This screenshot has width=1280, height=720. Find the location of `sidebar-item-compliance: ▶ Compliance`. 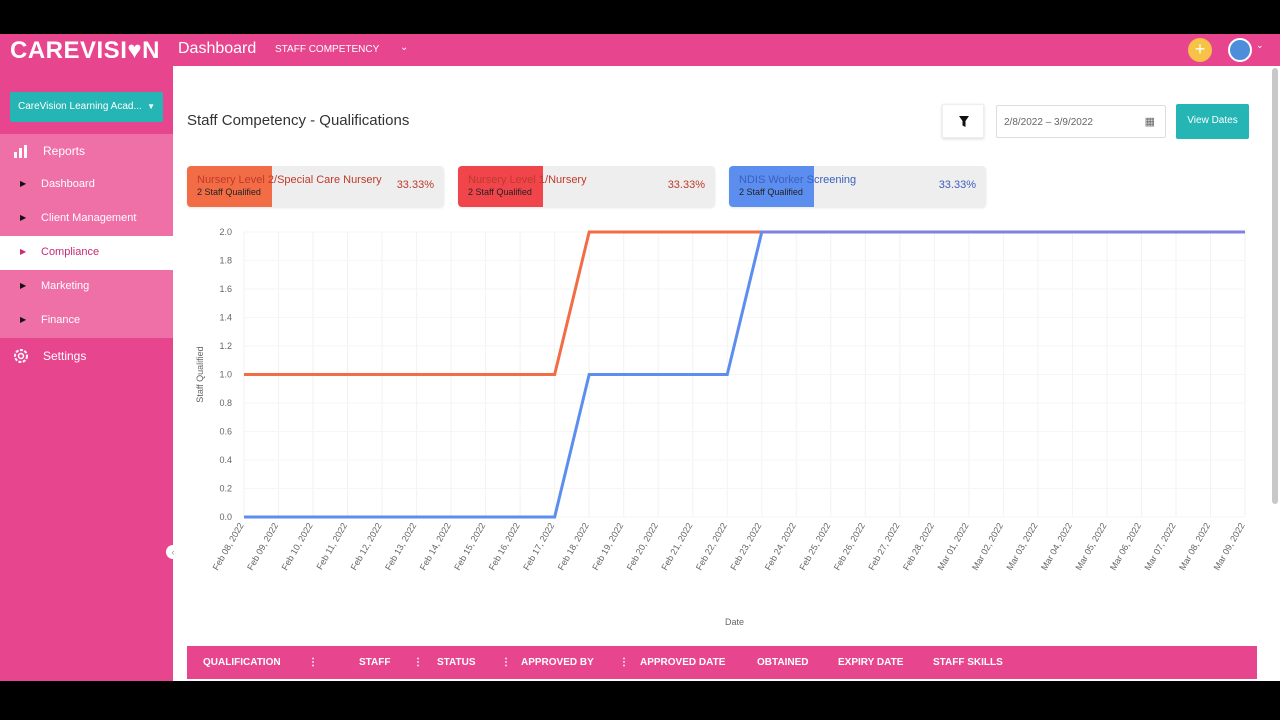

sidebar-item-compliance: ▶ Compliance is located at coordinates (86, 253).